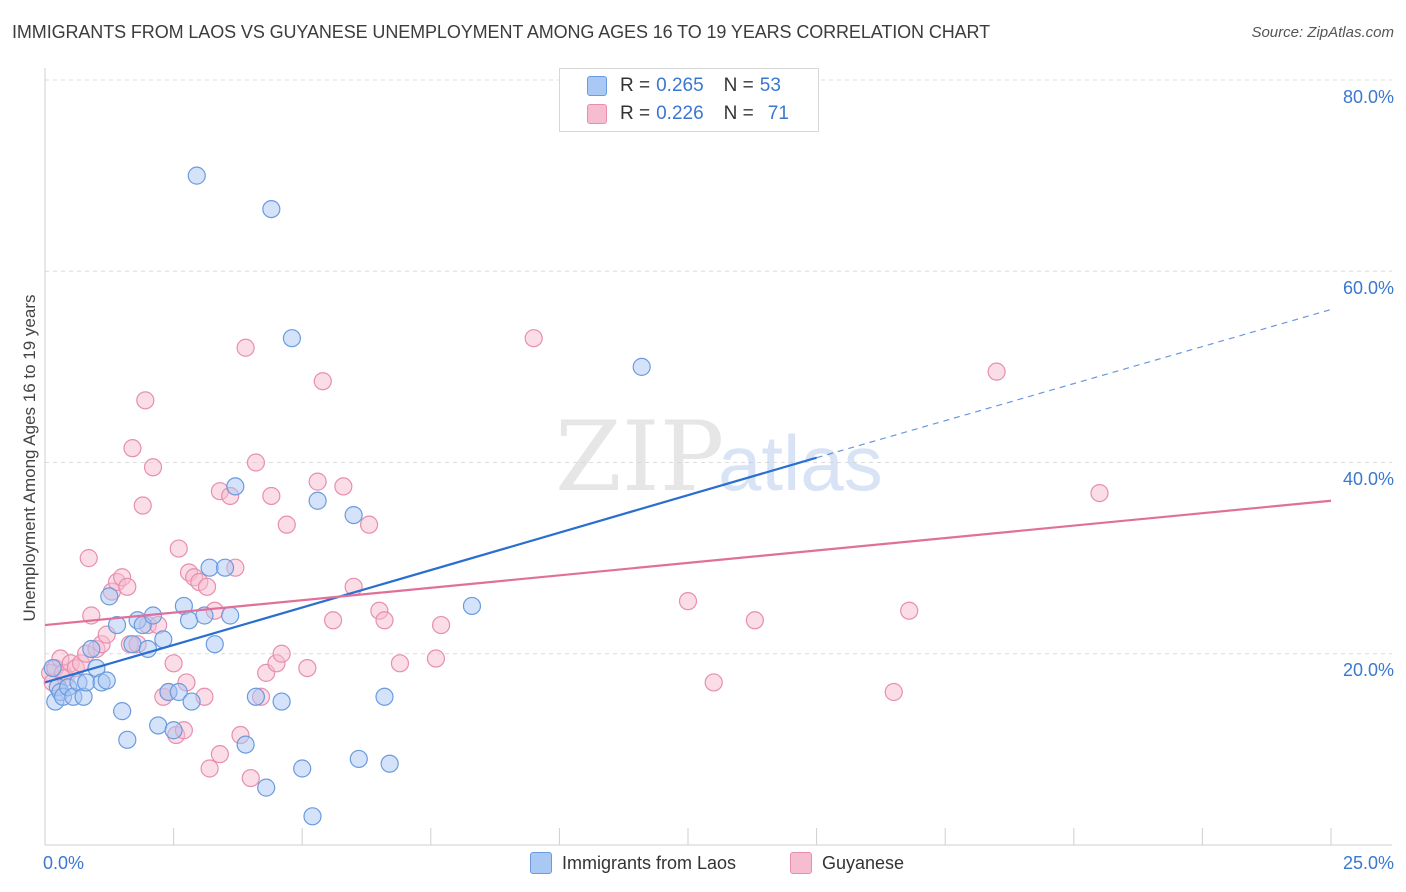 Image resolution: width=1406 pixels, height=892 pixels. Describe the element at coordinates (689, 100) in the screenshot. I see `correlation-legend: R = 0.265 N = 53 R = 0.226 N = 71` at that location.